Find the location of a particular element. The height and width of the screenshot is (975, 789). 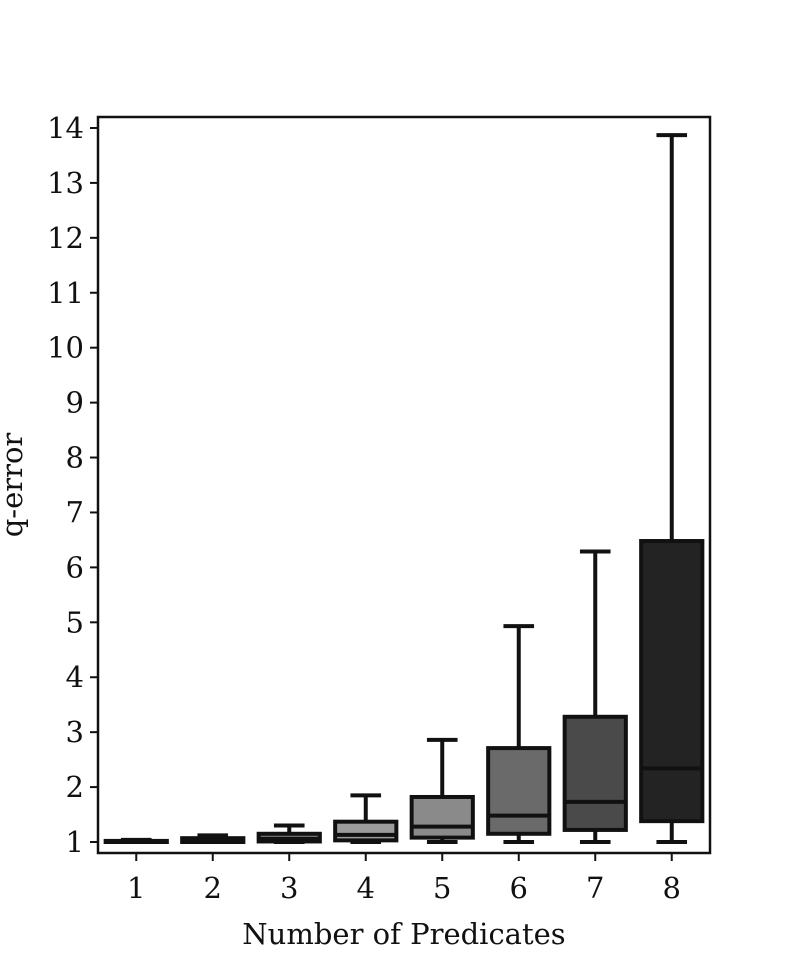

x-tick-label: 7 is located at coordinates (595, 888).